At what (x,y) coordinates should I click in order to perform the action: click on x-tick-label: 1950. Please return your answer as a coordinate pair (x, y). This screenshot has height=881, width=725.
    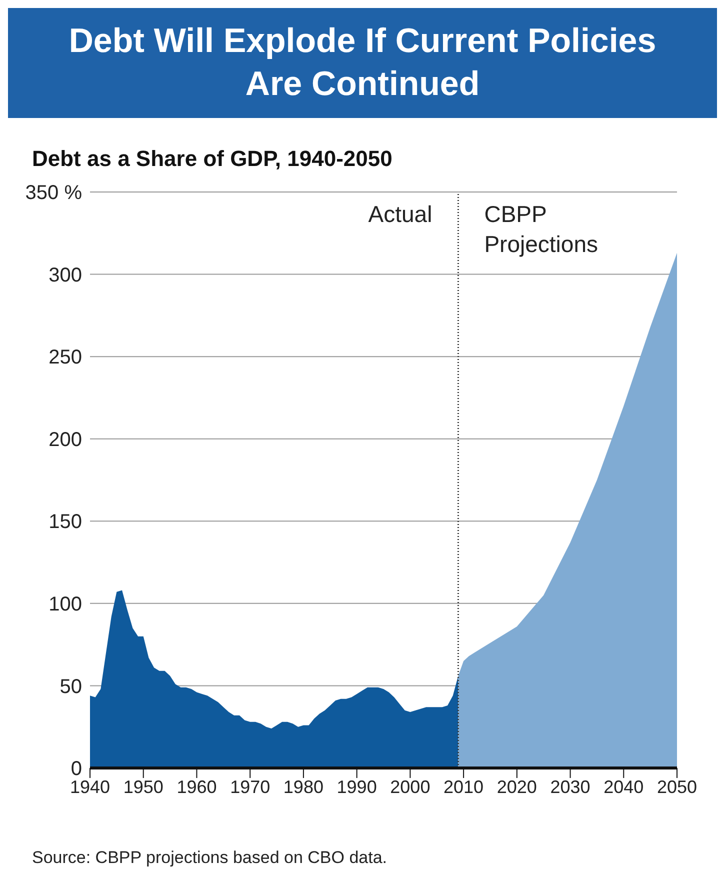
    Looking at the image, I should click on (143, 786).